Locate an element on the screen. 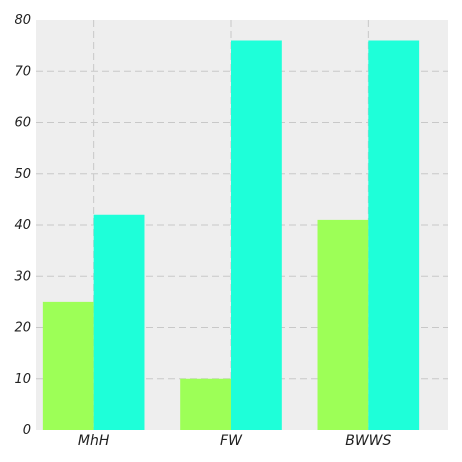 The width and height of the screenshot is (462, 462). x-tick-label: MhH is located at coordinates (94, 441).